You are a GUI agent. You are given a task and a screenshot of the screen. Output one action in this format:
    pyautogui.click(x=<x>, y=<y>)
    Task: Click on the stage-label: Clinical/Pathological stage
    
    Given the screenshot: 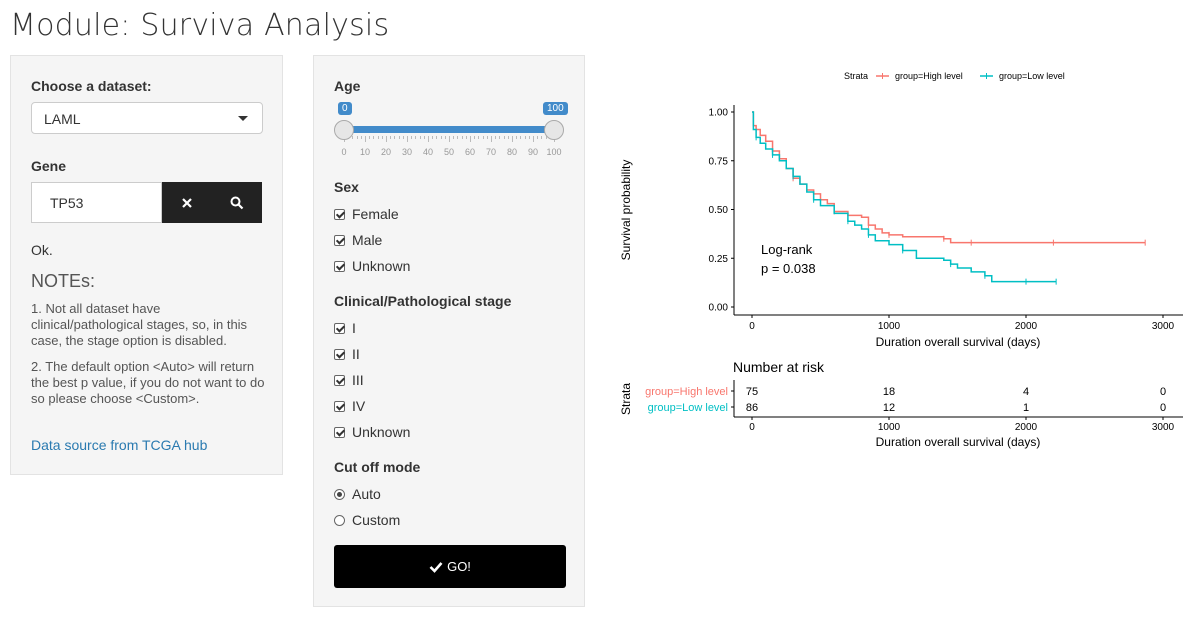 What is the action you would take?
    pyautogui.click(x=423, y=301)
    